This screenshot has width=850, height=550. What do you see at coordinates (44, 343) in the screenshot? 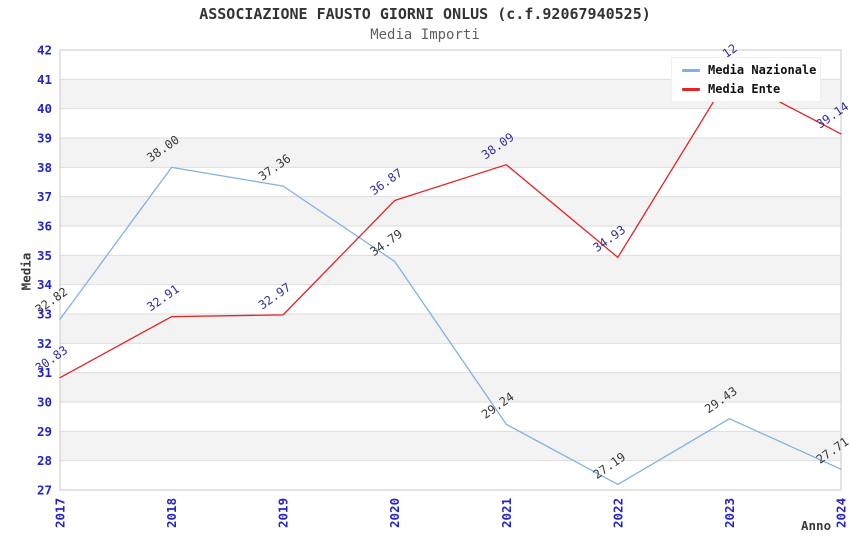
I see `y-tick-label: 32` at bounding box center [44, 343].